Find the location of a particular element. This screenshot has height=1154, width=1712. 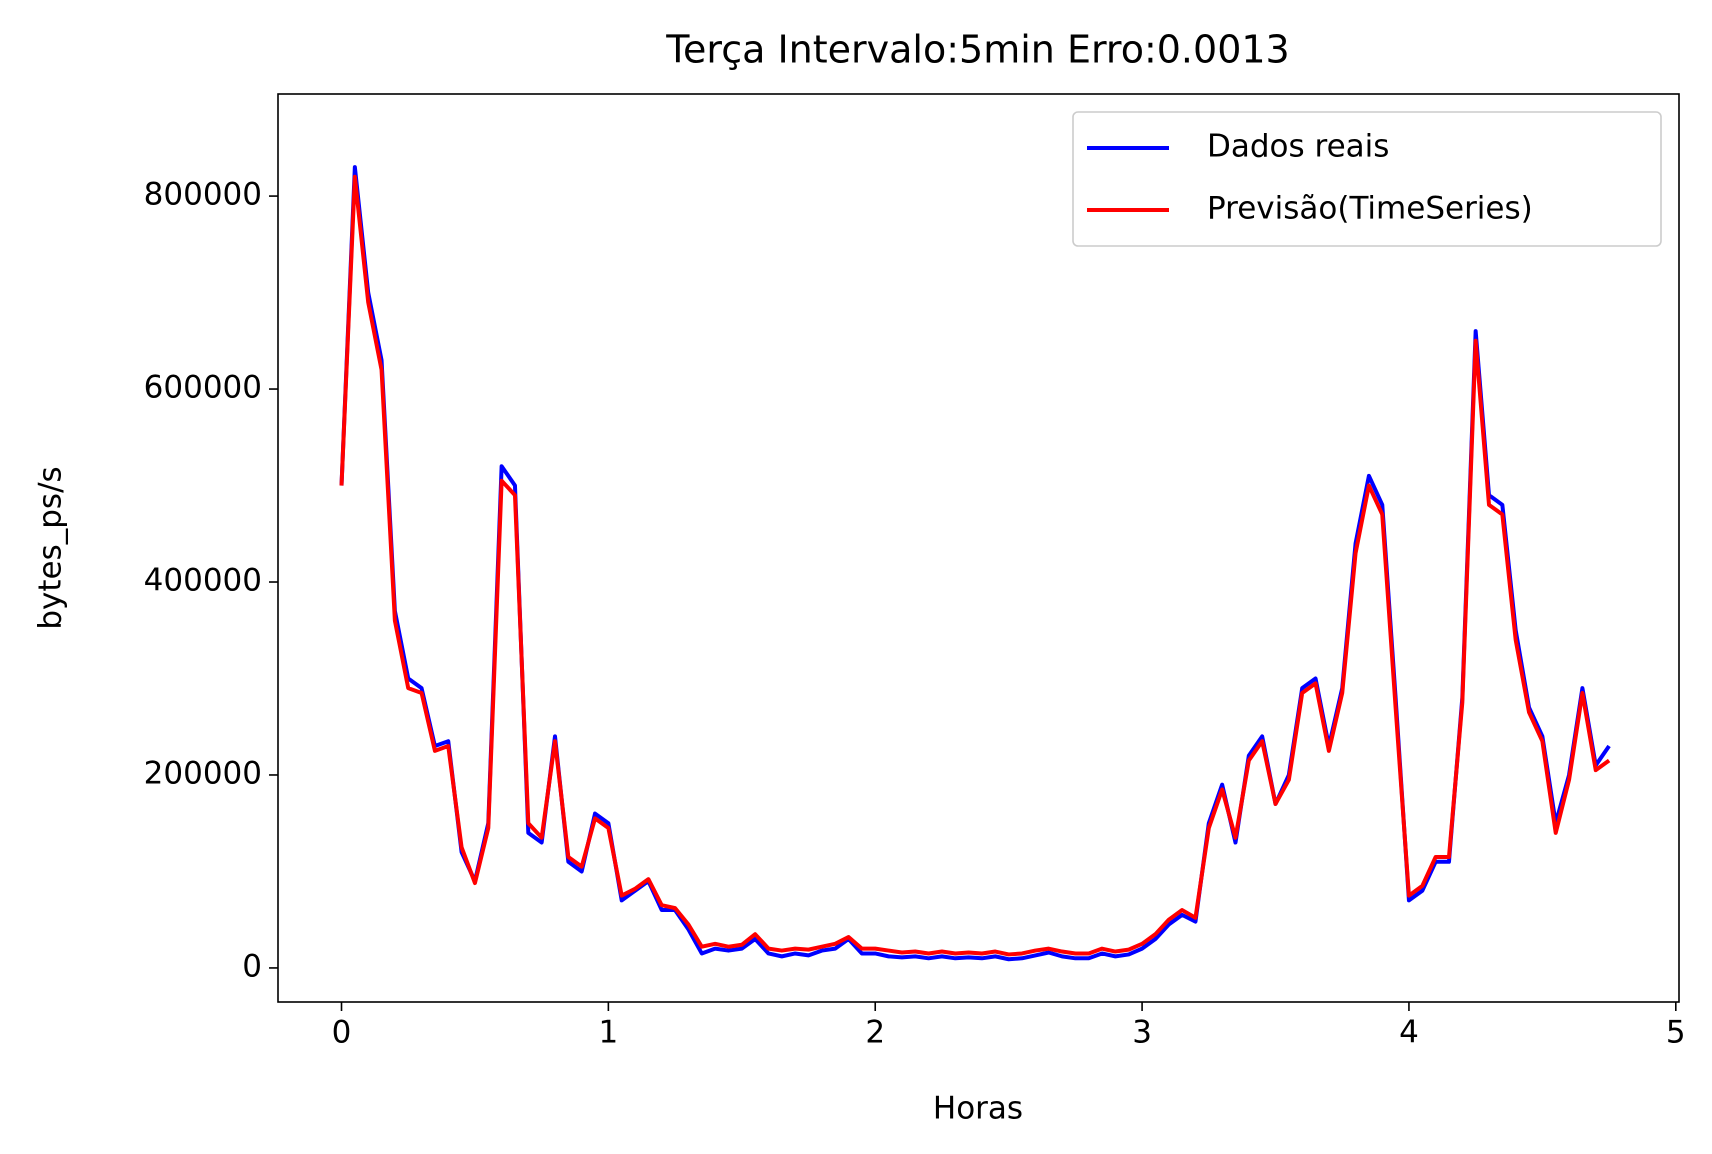

legend-label: Dados reais is located at coordinates (1298, 147).